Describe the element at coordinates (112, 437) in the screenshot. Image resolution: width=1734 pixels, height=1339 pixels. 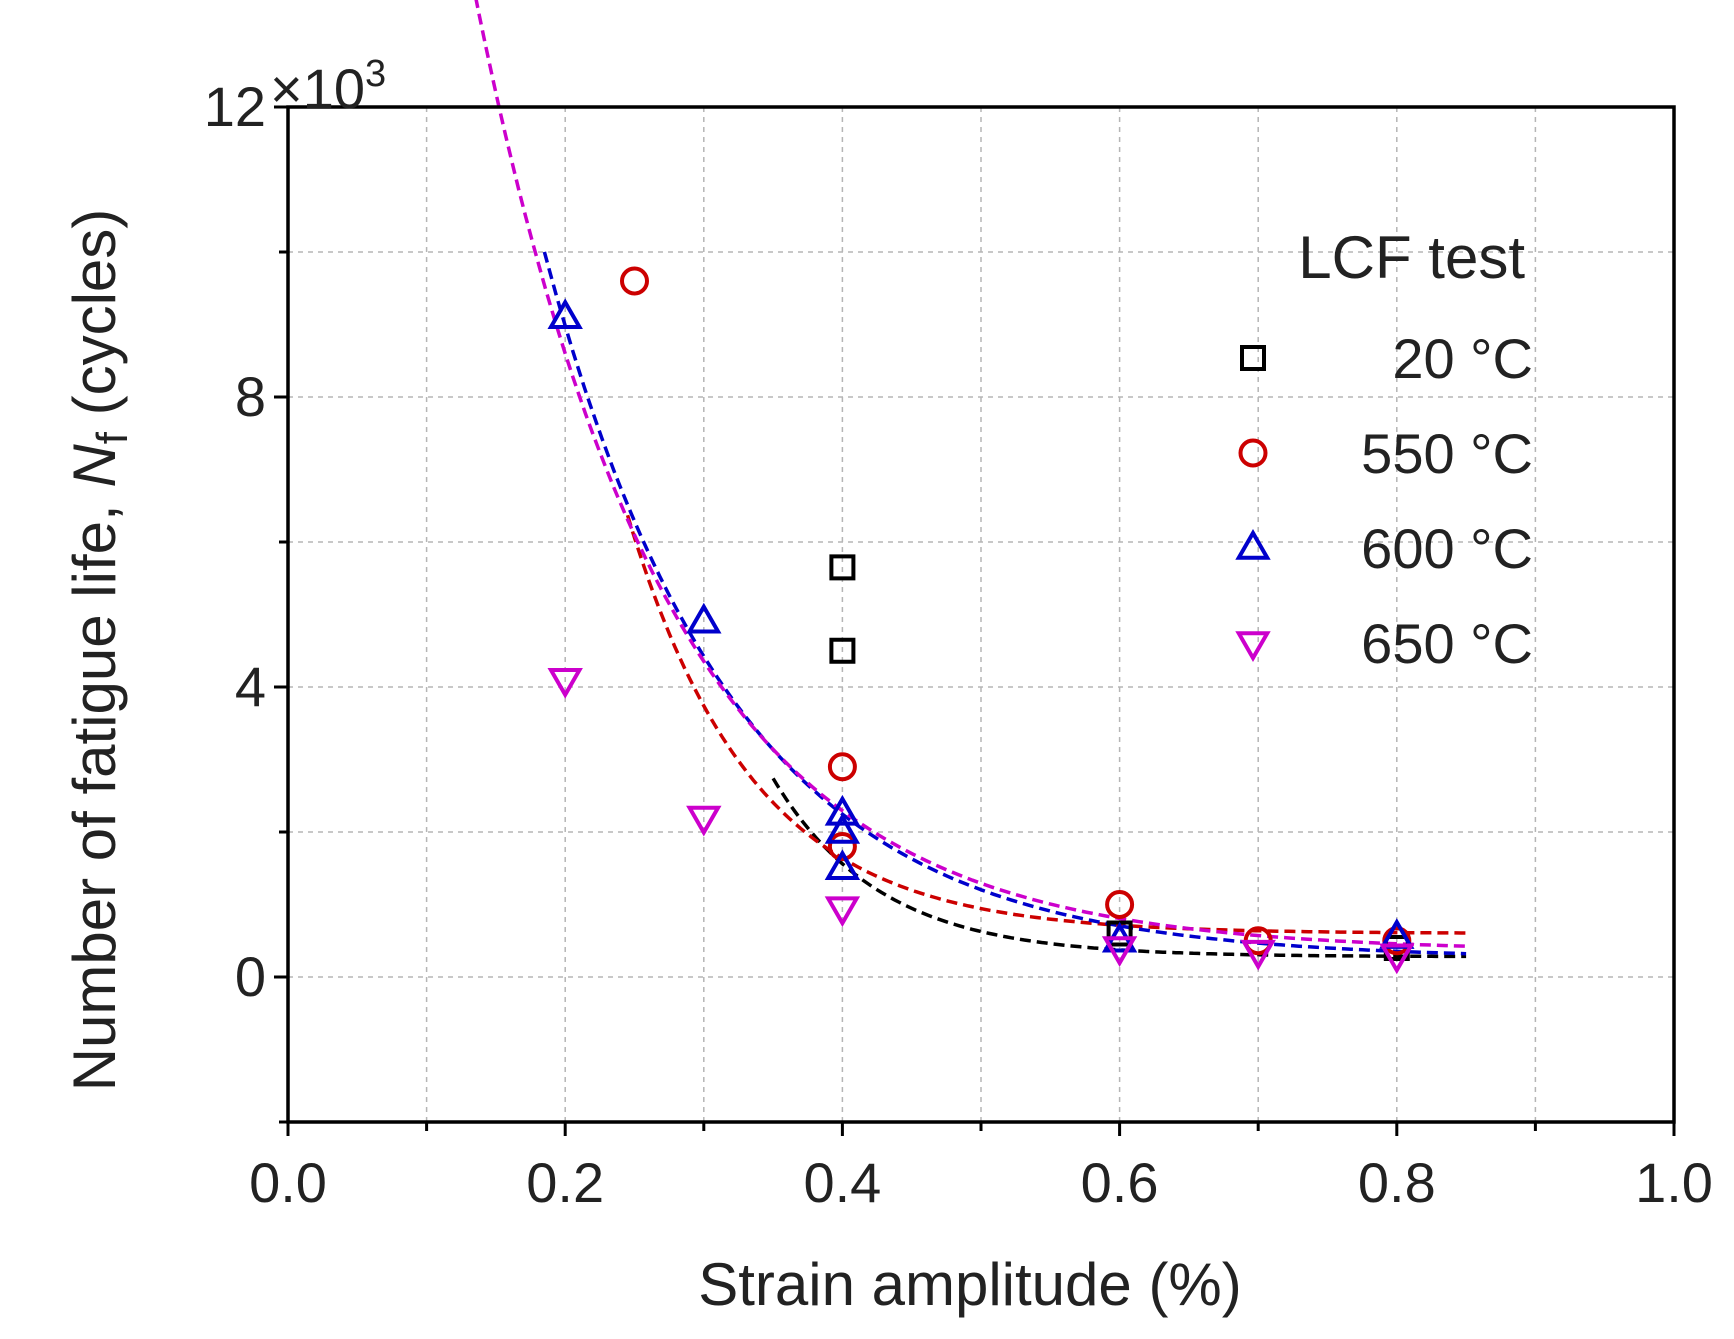
I see `y-axis-title-subscript: f` at that location.